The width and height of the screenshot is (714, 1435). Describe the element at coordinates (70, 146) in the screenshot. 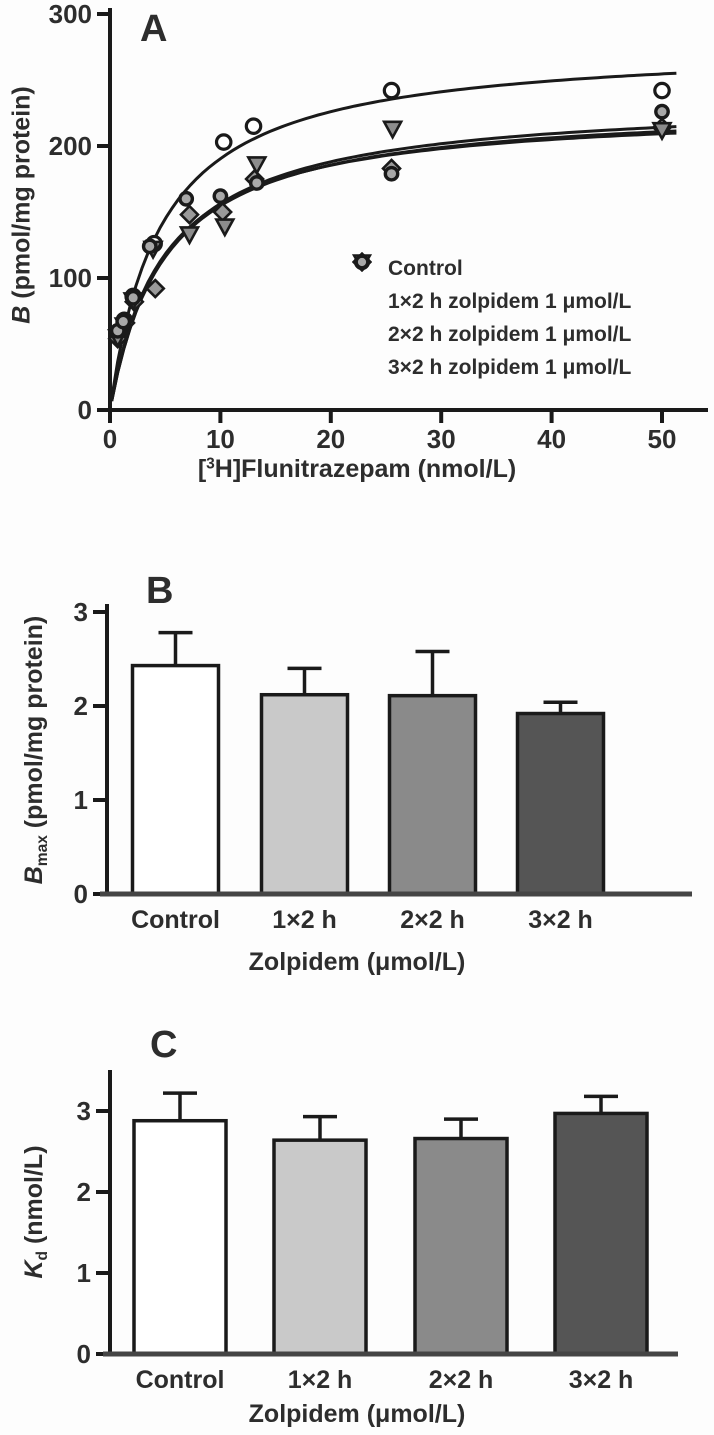

I see `y-tick-label: 200` at that location.